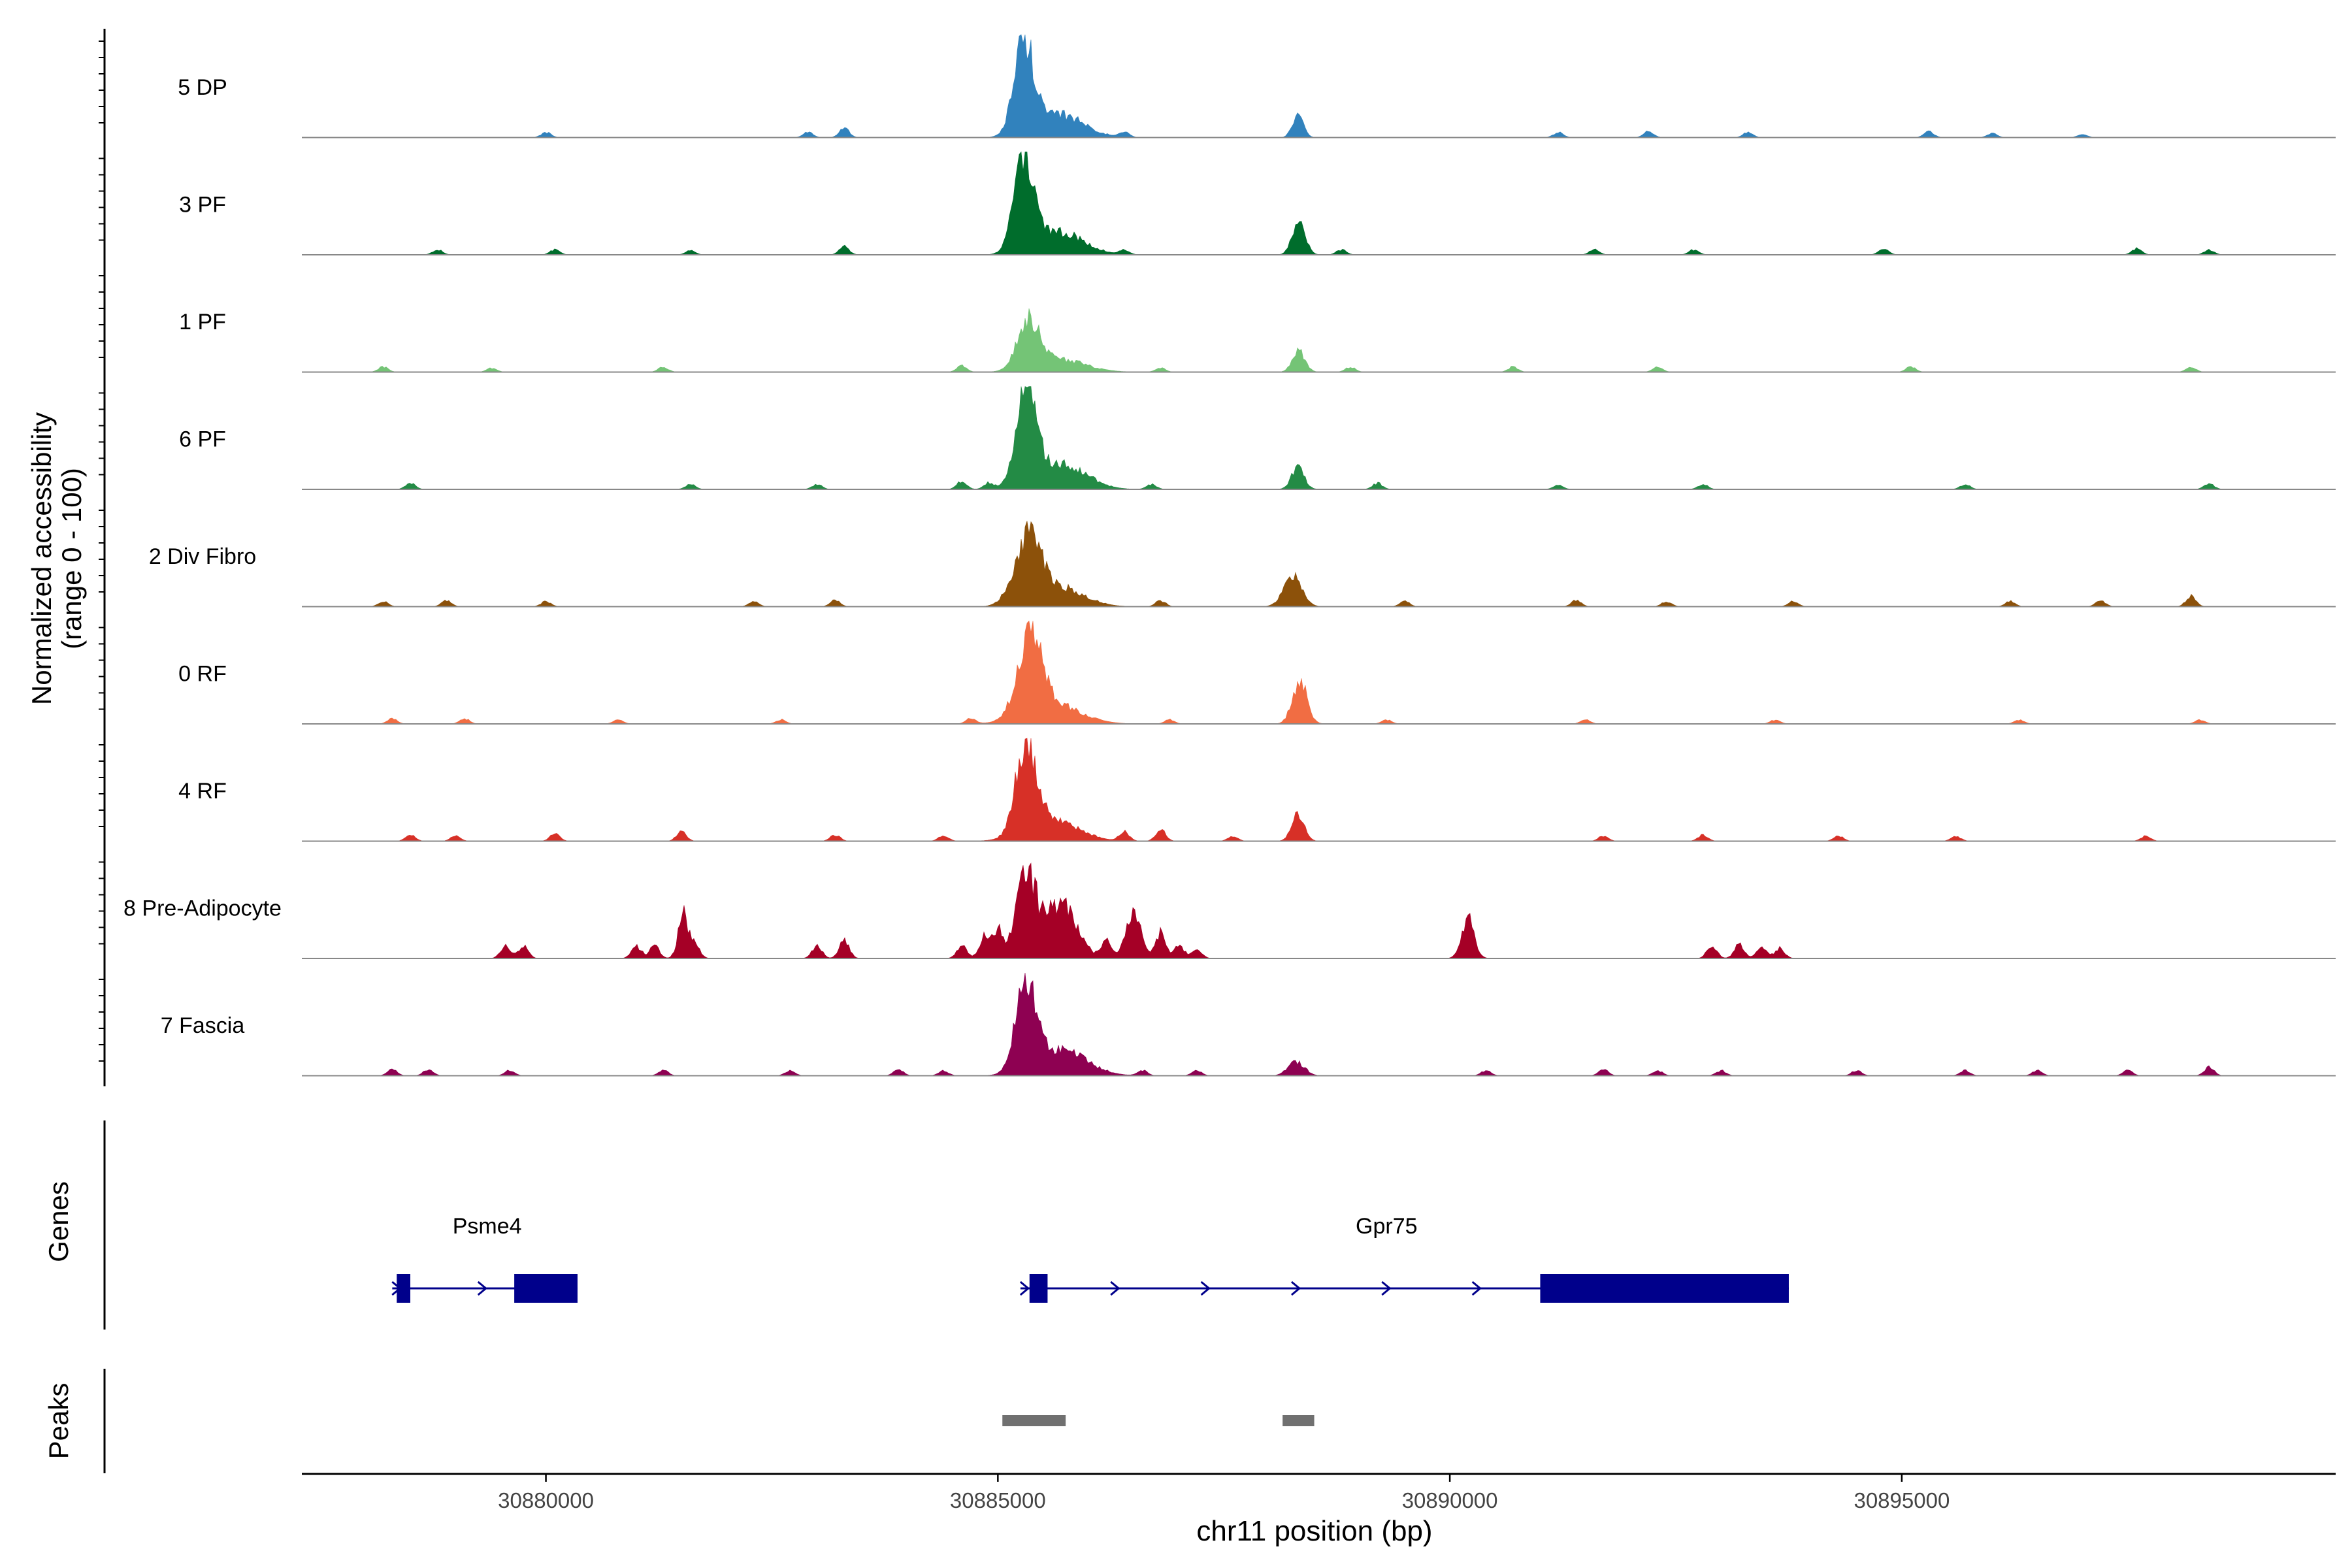  Describe the element at coordinates (487, 1226) in the screenshot. I see `gene-label: Psme4` at that location.